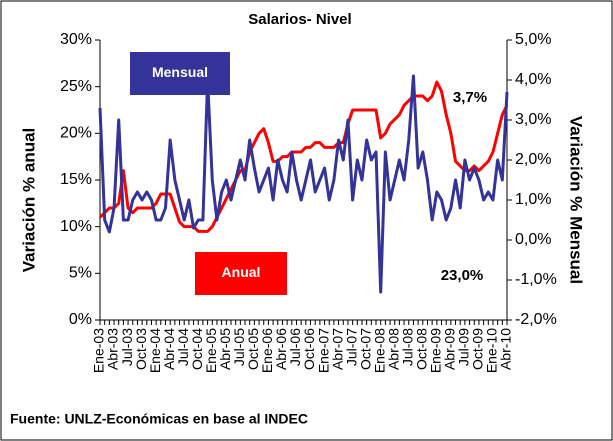 This screenshot has width=613, height=441. What do you see at coordinates (113, 349) in the screenshot?
I see `x-tick-label: Abr-03` at bounding box center [113, 349].